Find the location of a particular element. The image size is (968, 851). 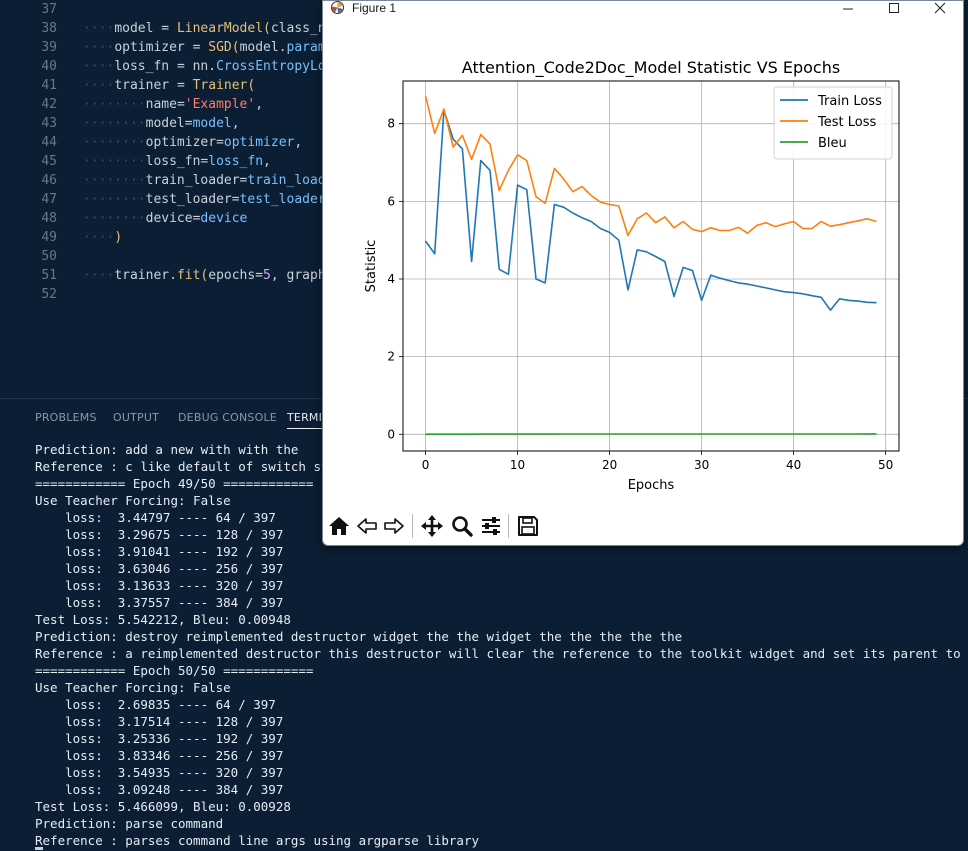

save-button is located at coordinates (528, 526).